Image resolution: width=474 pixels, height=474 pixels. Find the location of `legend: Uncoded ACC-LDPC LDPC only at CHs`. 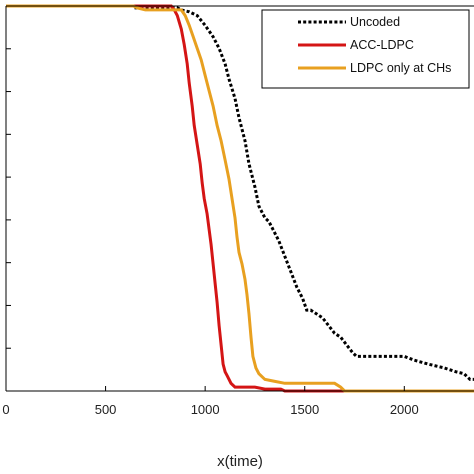

legend: Uncoded ACC-LDPC LDPC only at CHs is located at coordinates (365, 49).